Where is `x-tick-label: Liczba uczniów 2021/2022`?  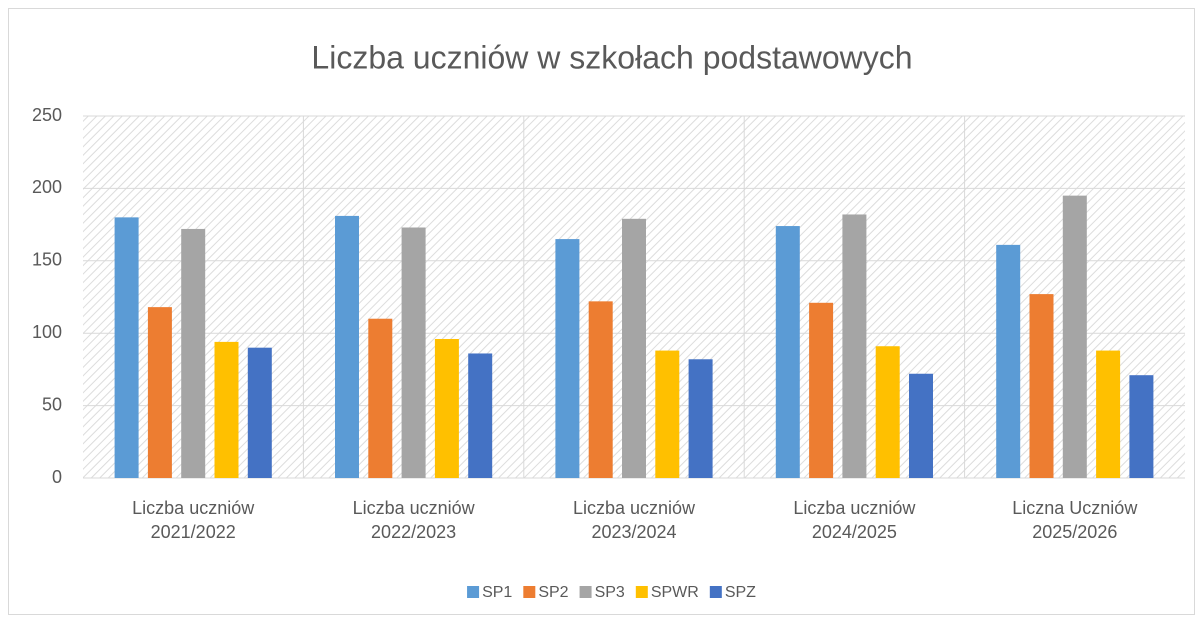
x-tick-label: Liczba uczniów 2021/2022 is located at coordinates (193, 520).